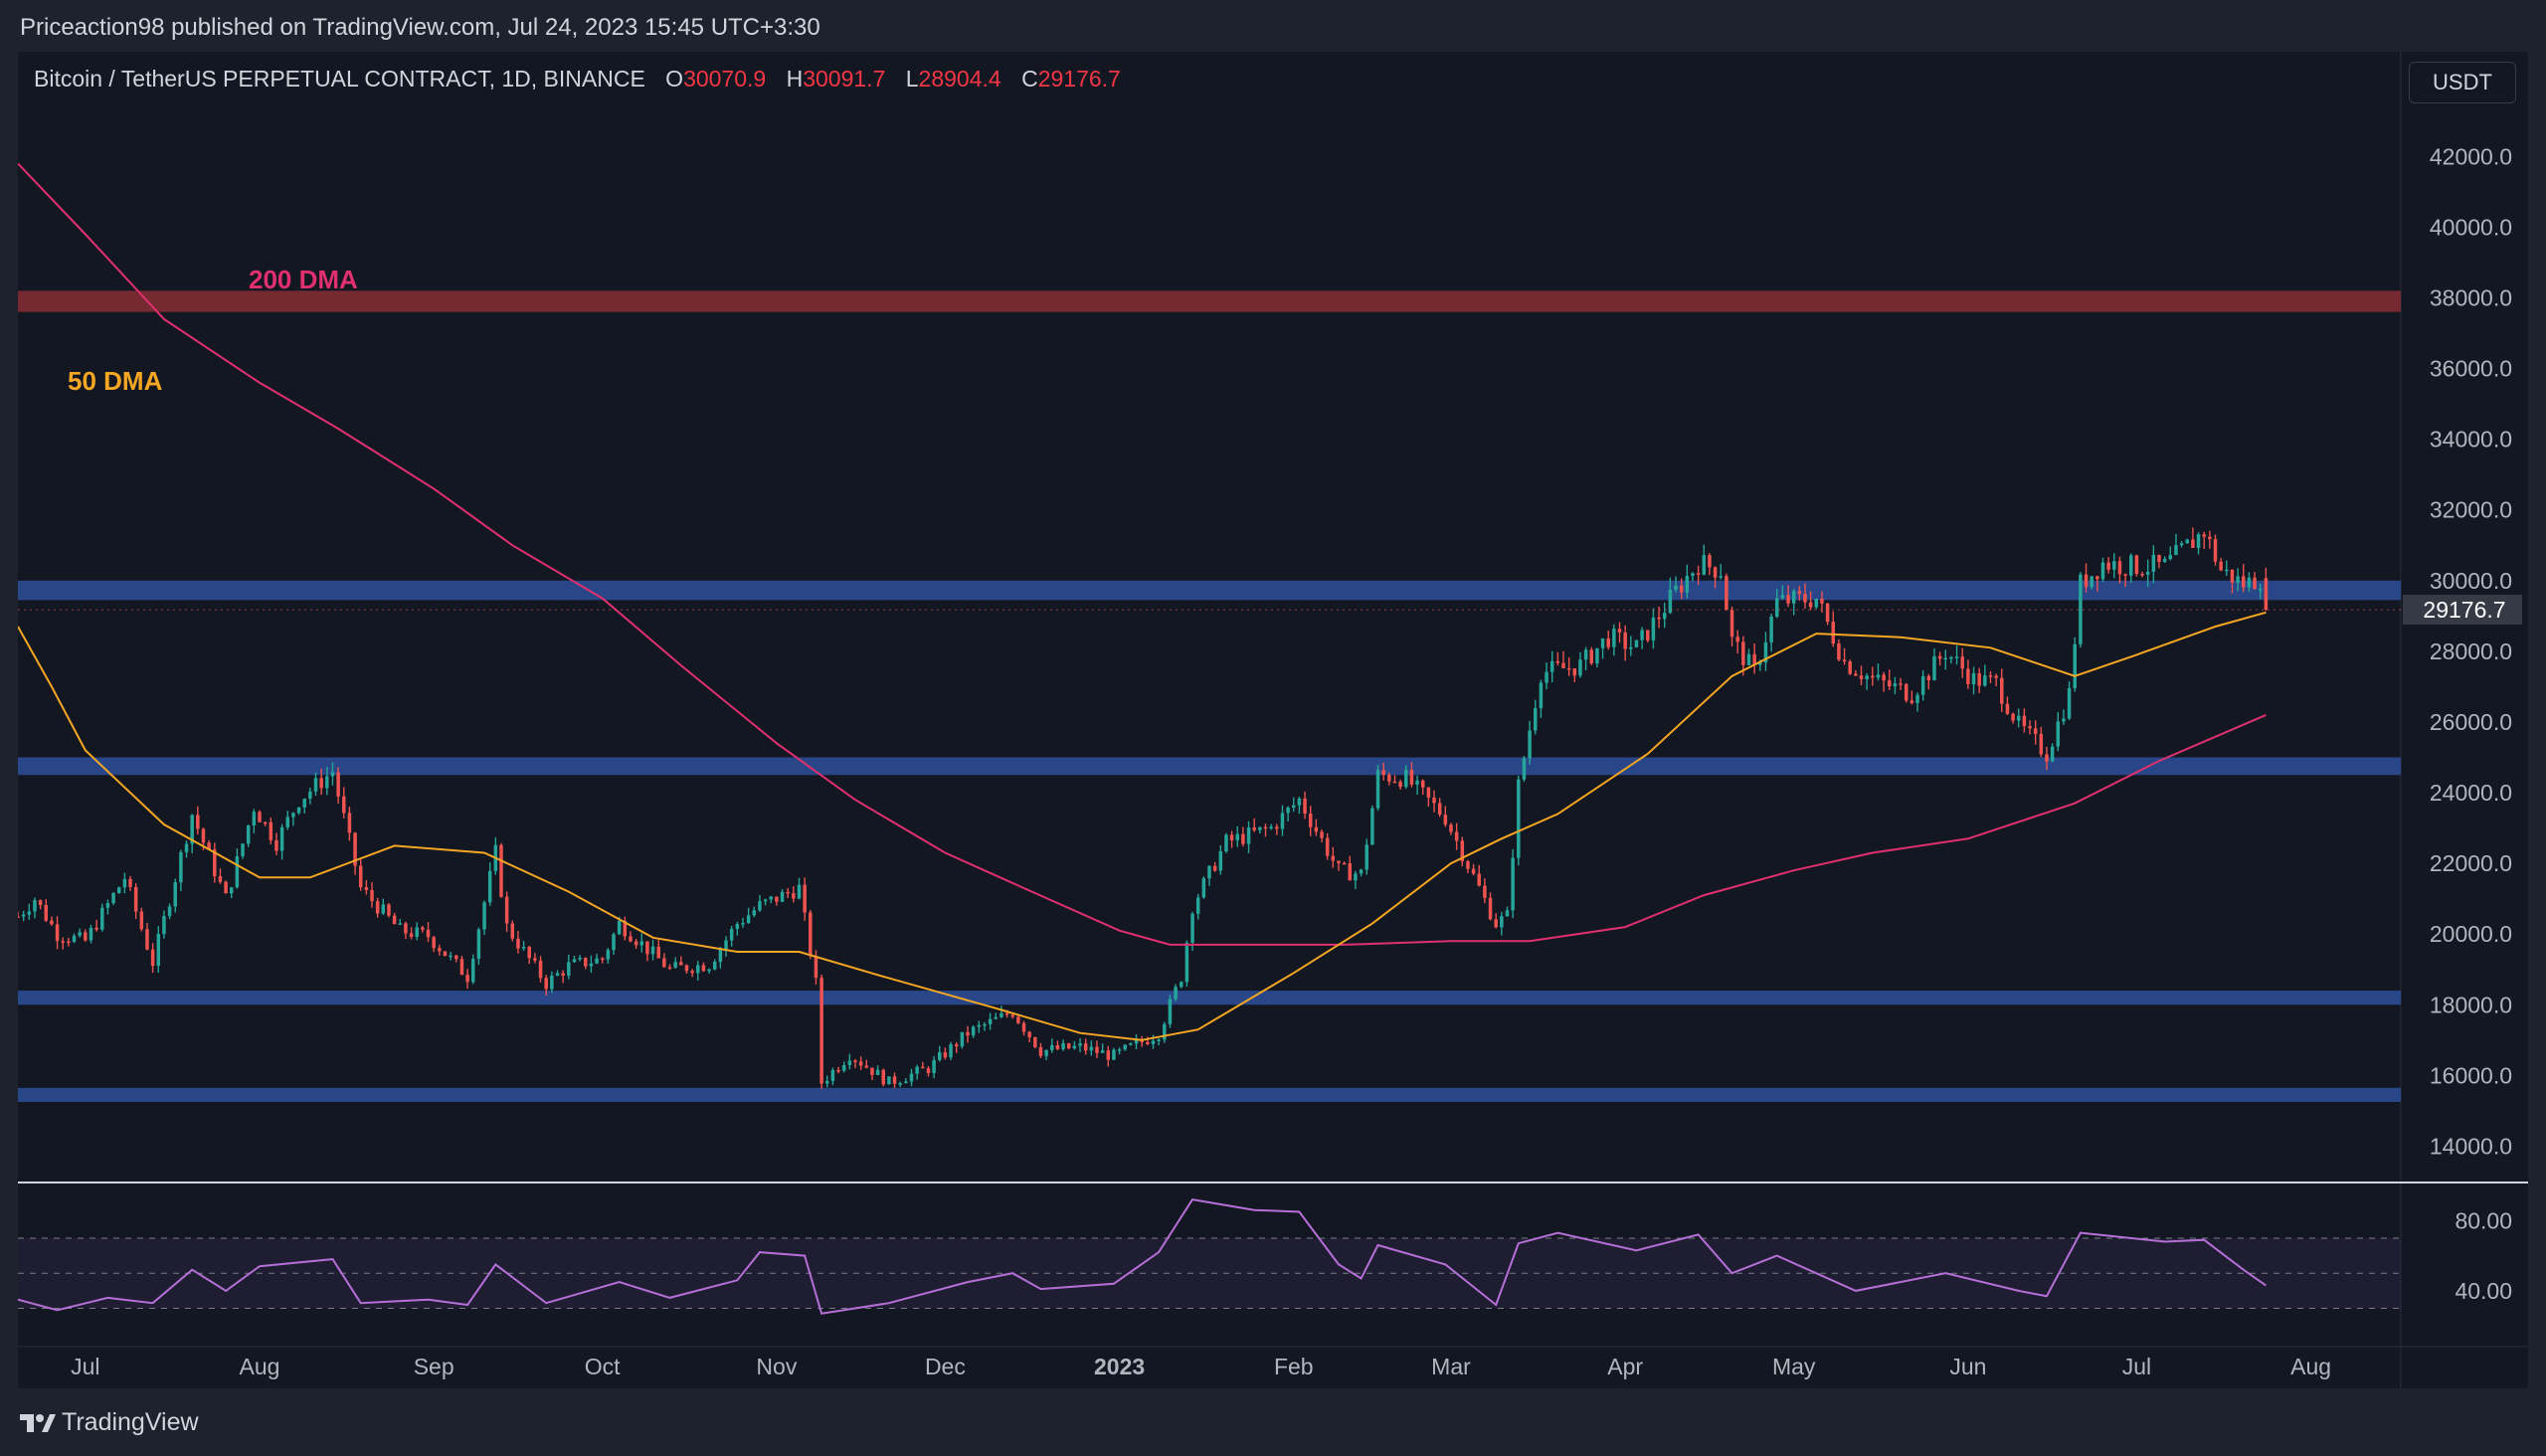 The width and height of the screenshot is (2546, 1456). What do you see at coordinates (912, 78) in the screenshot?
I see `low-label: L` at bounding box center [912, 78].